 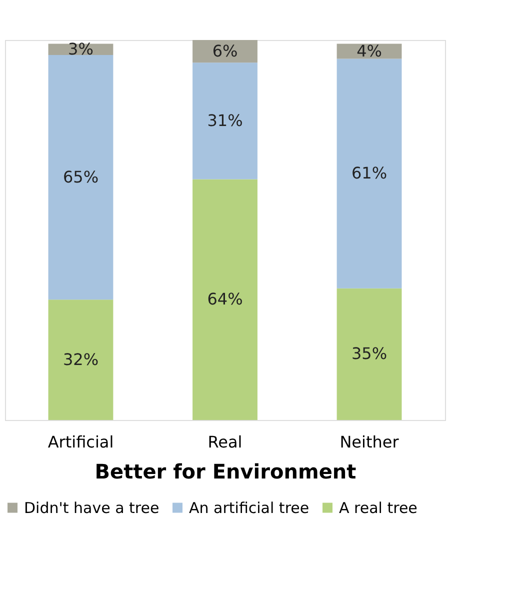 I want to click on x-tick-label: Artificial, so click(x=81, y=442).